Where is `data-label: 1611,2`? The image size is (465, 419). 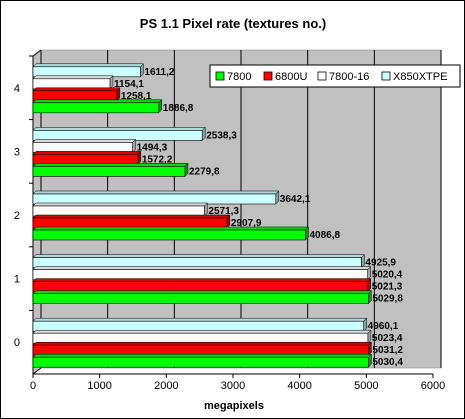 data-label: 1611,2 is located at coordinates (159, 72).